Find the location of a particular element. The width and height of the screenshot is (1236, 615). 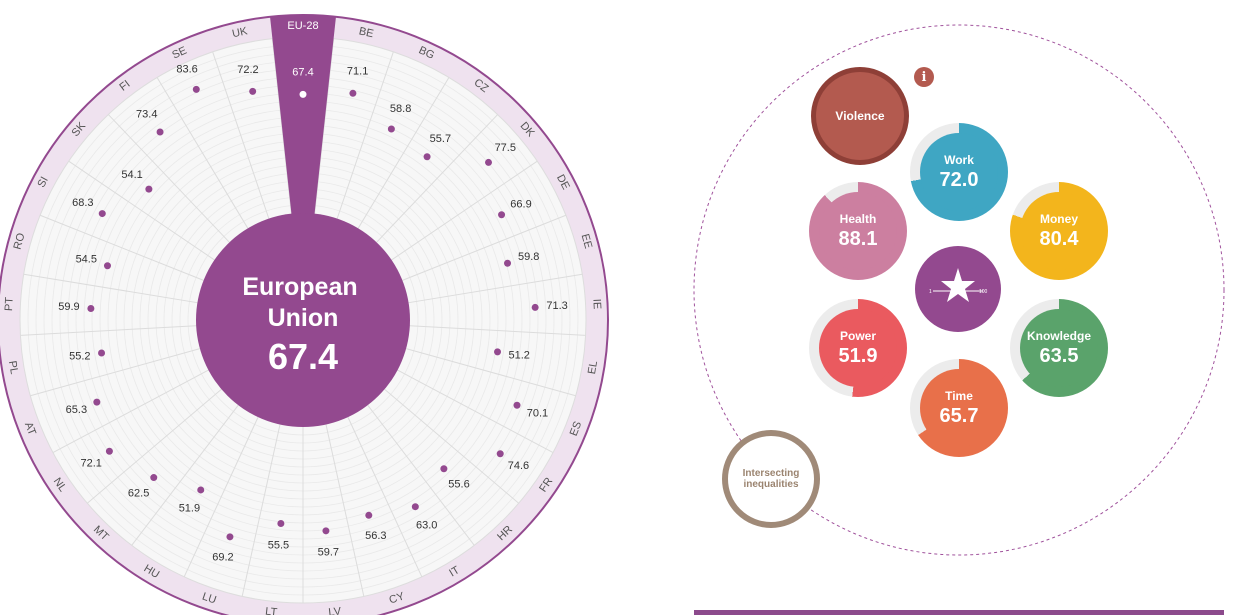

highlight-wedge-eu28 is located at coordinates (303, 115).